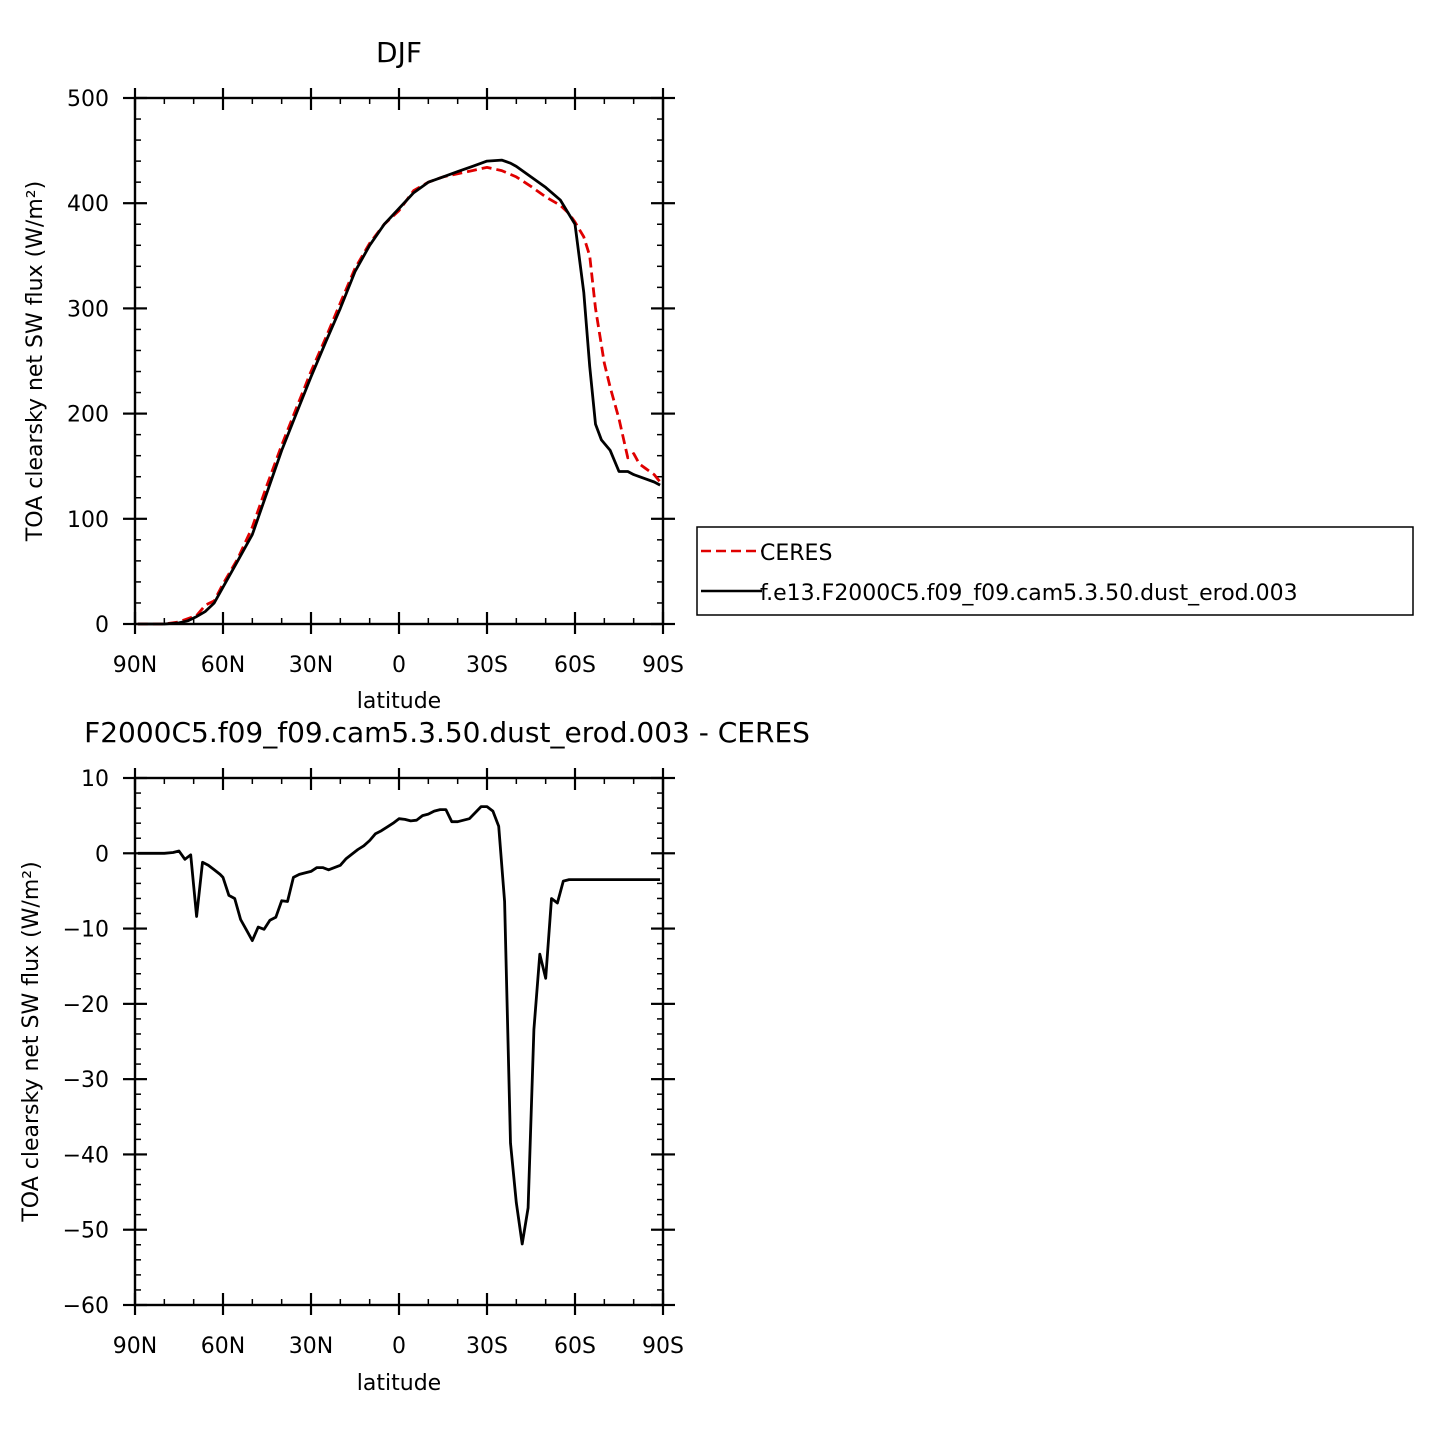  What do you see at coordinates (88, 99) in the screenshot?
I see `y-tick-label: 500` at bounding box center [88, 99].